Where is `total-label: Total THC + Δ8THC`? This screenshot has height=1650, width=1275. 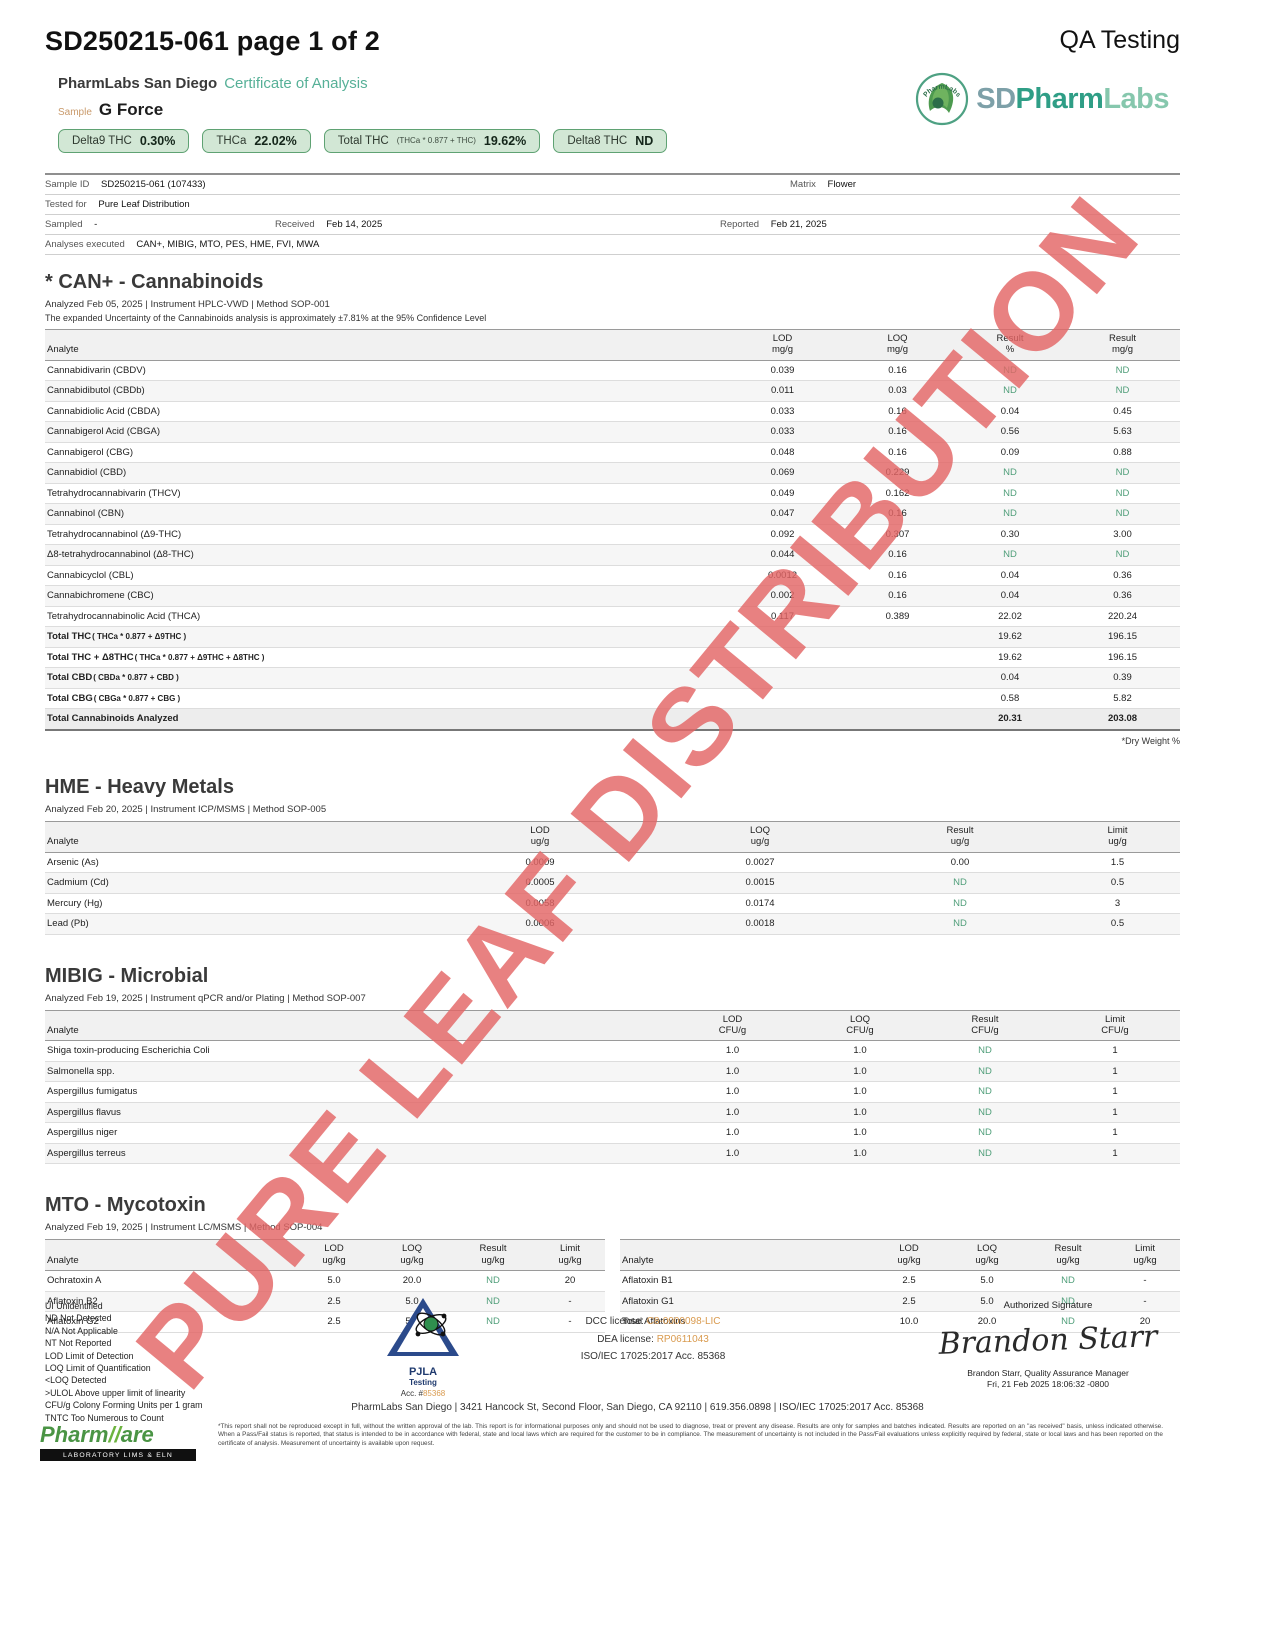
total-label: Total THC + Δ8THC is located at coordinates (90, 657).